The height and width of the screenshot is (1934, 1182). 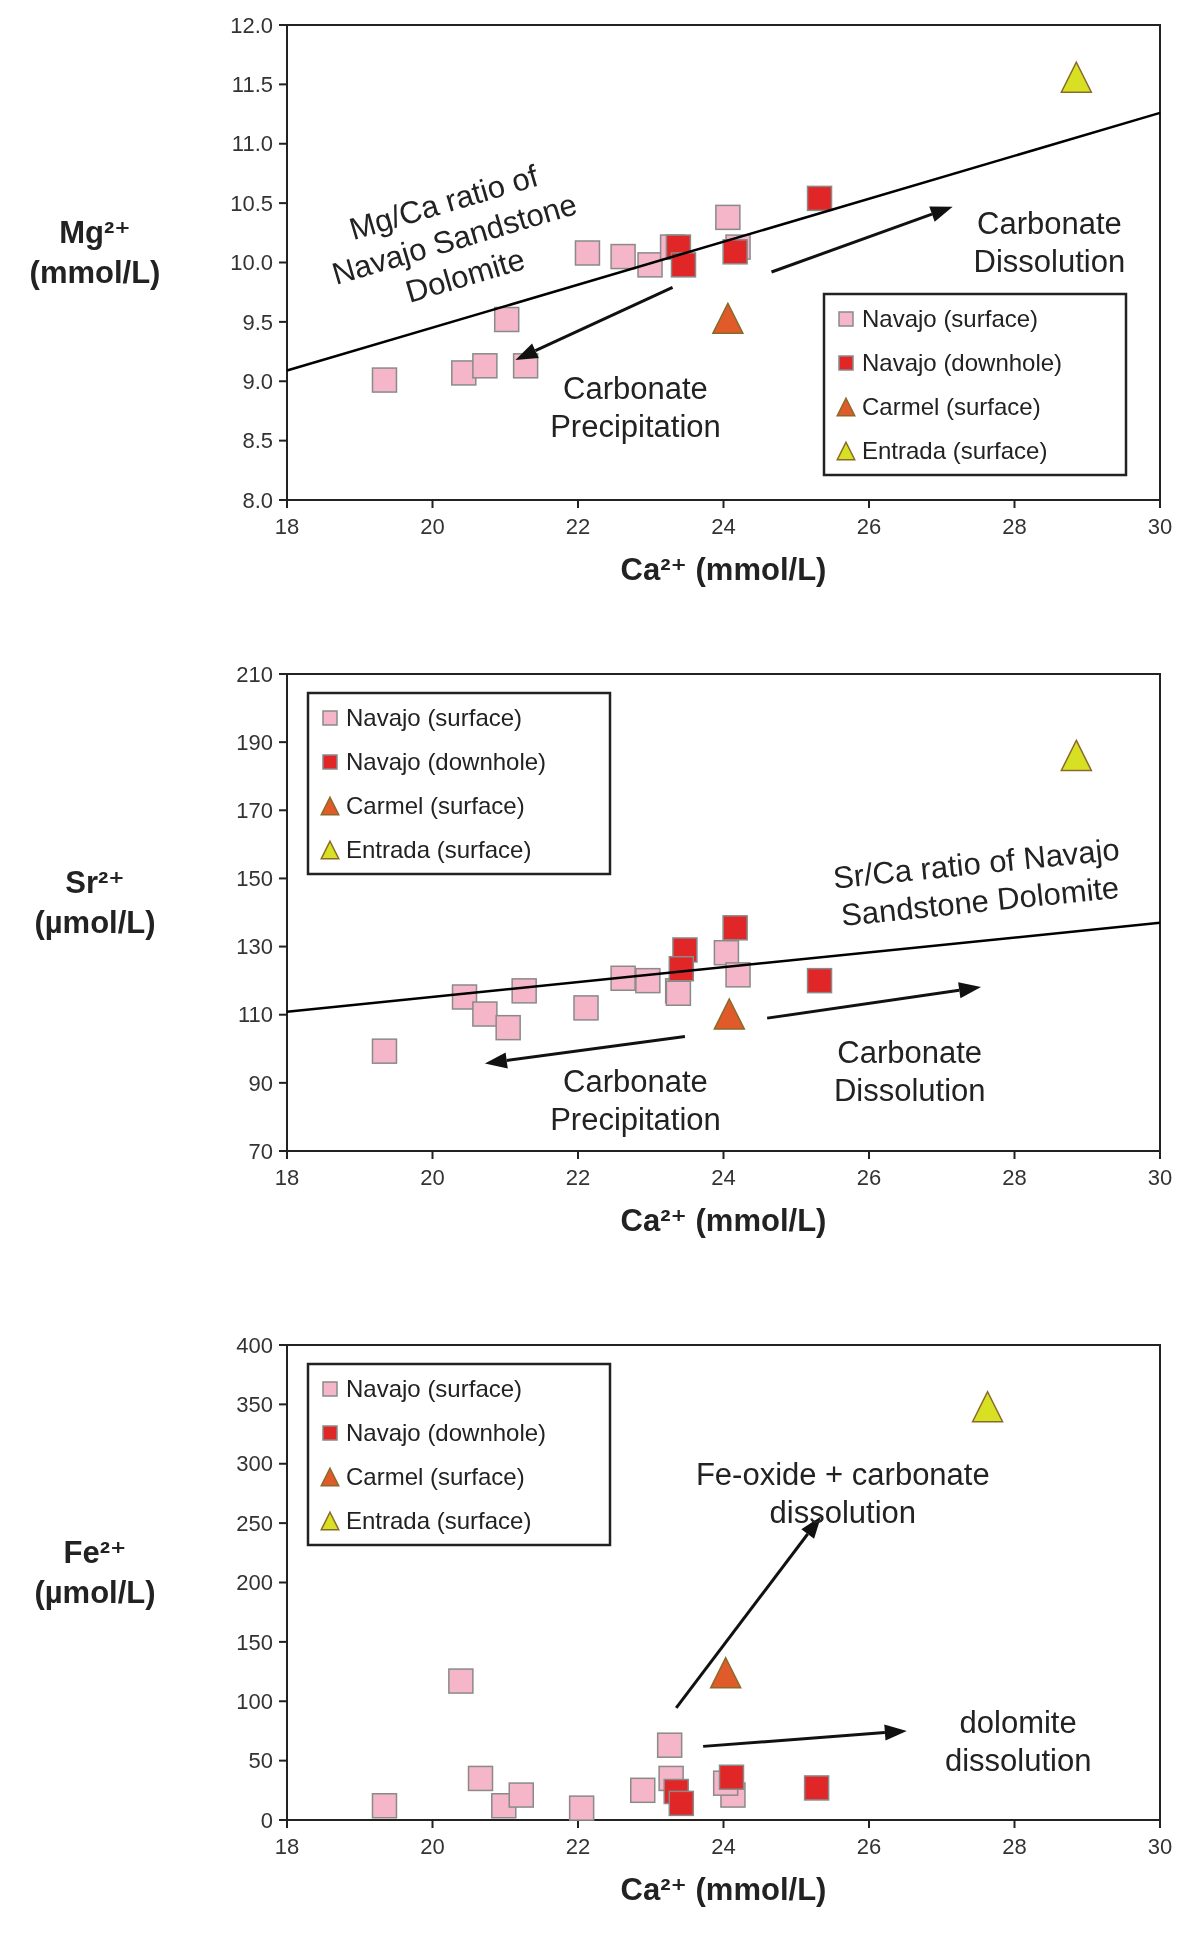 What do you see at coordinates (255, 1015) in the screenshot?
I see `y-tick-label: 110` at bounding box center [255, 1015].